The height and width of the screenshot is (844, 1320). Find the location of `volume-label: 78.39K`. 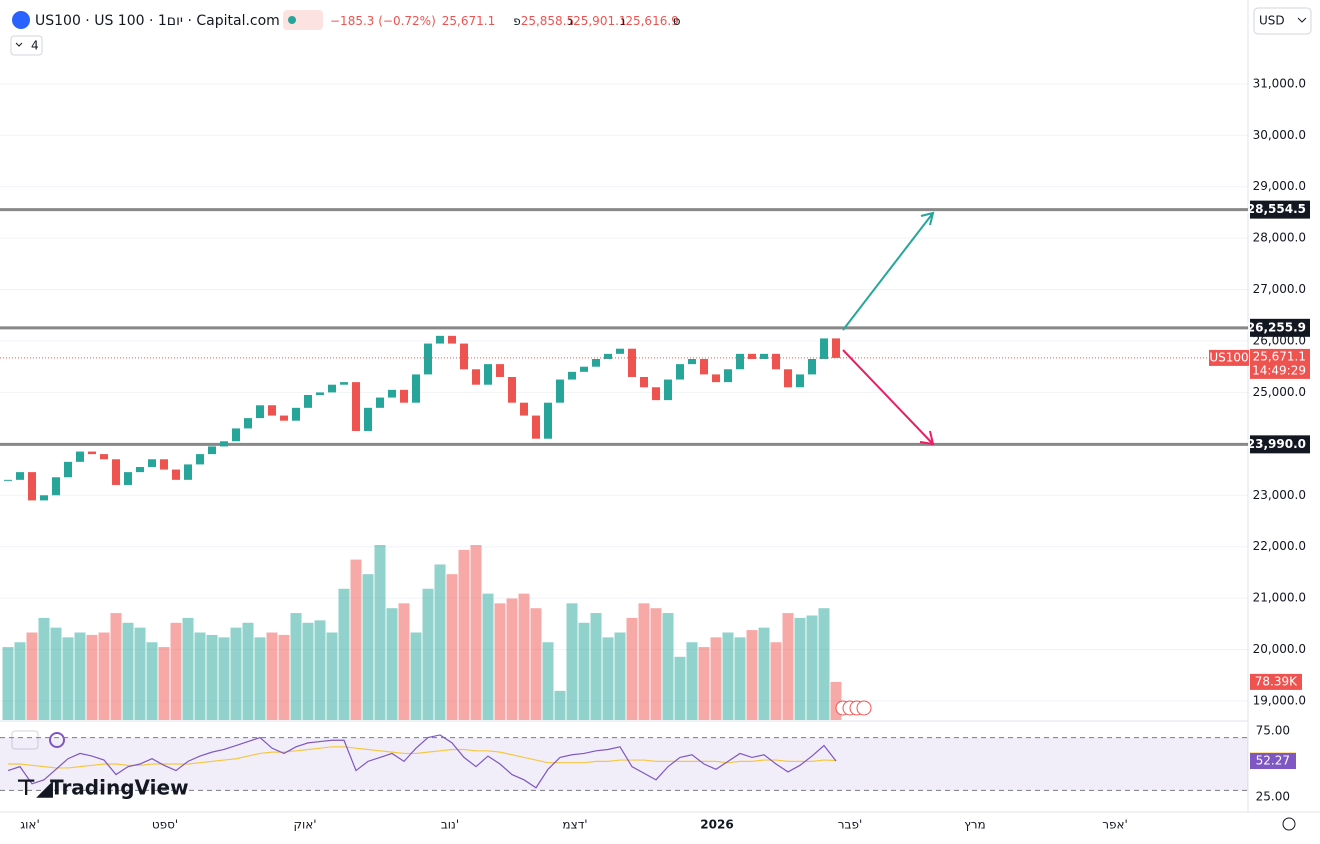

volume-label: 78.39K is located at coordinates (1276, 681).